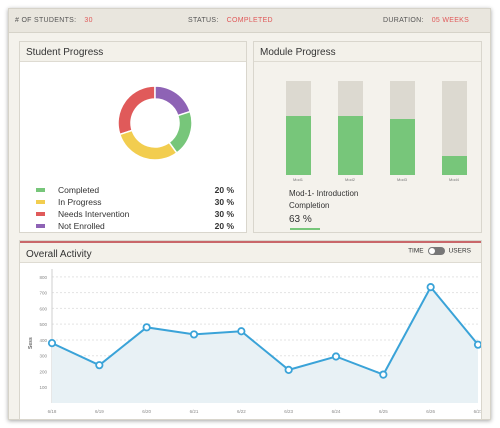  What do you see at coordinates (349, 179) in the screenshot?
I see `module-bar-label: Mod2` at bounding box center [349, 179].